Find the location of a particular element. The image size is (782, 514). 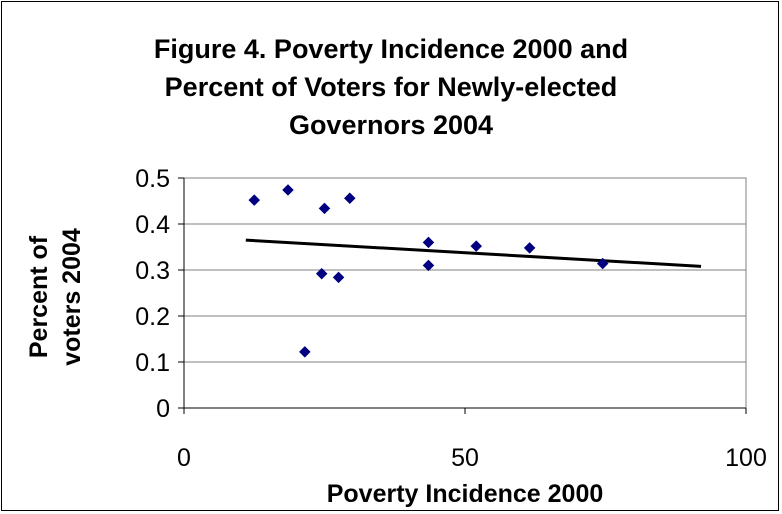

linear-trendline is located at coordinates (473, 253).